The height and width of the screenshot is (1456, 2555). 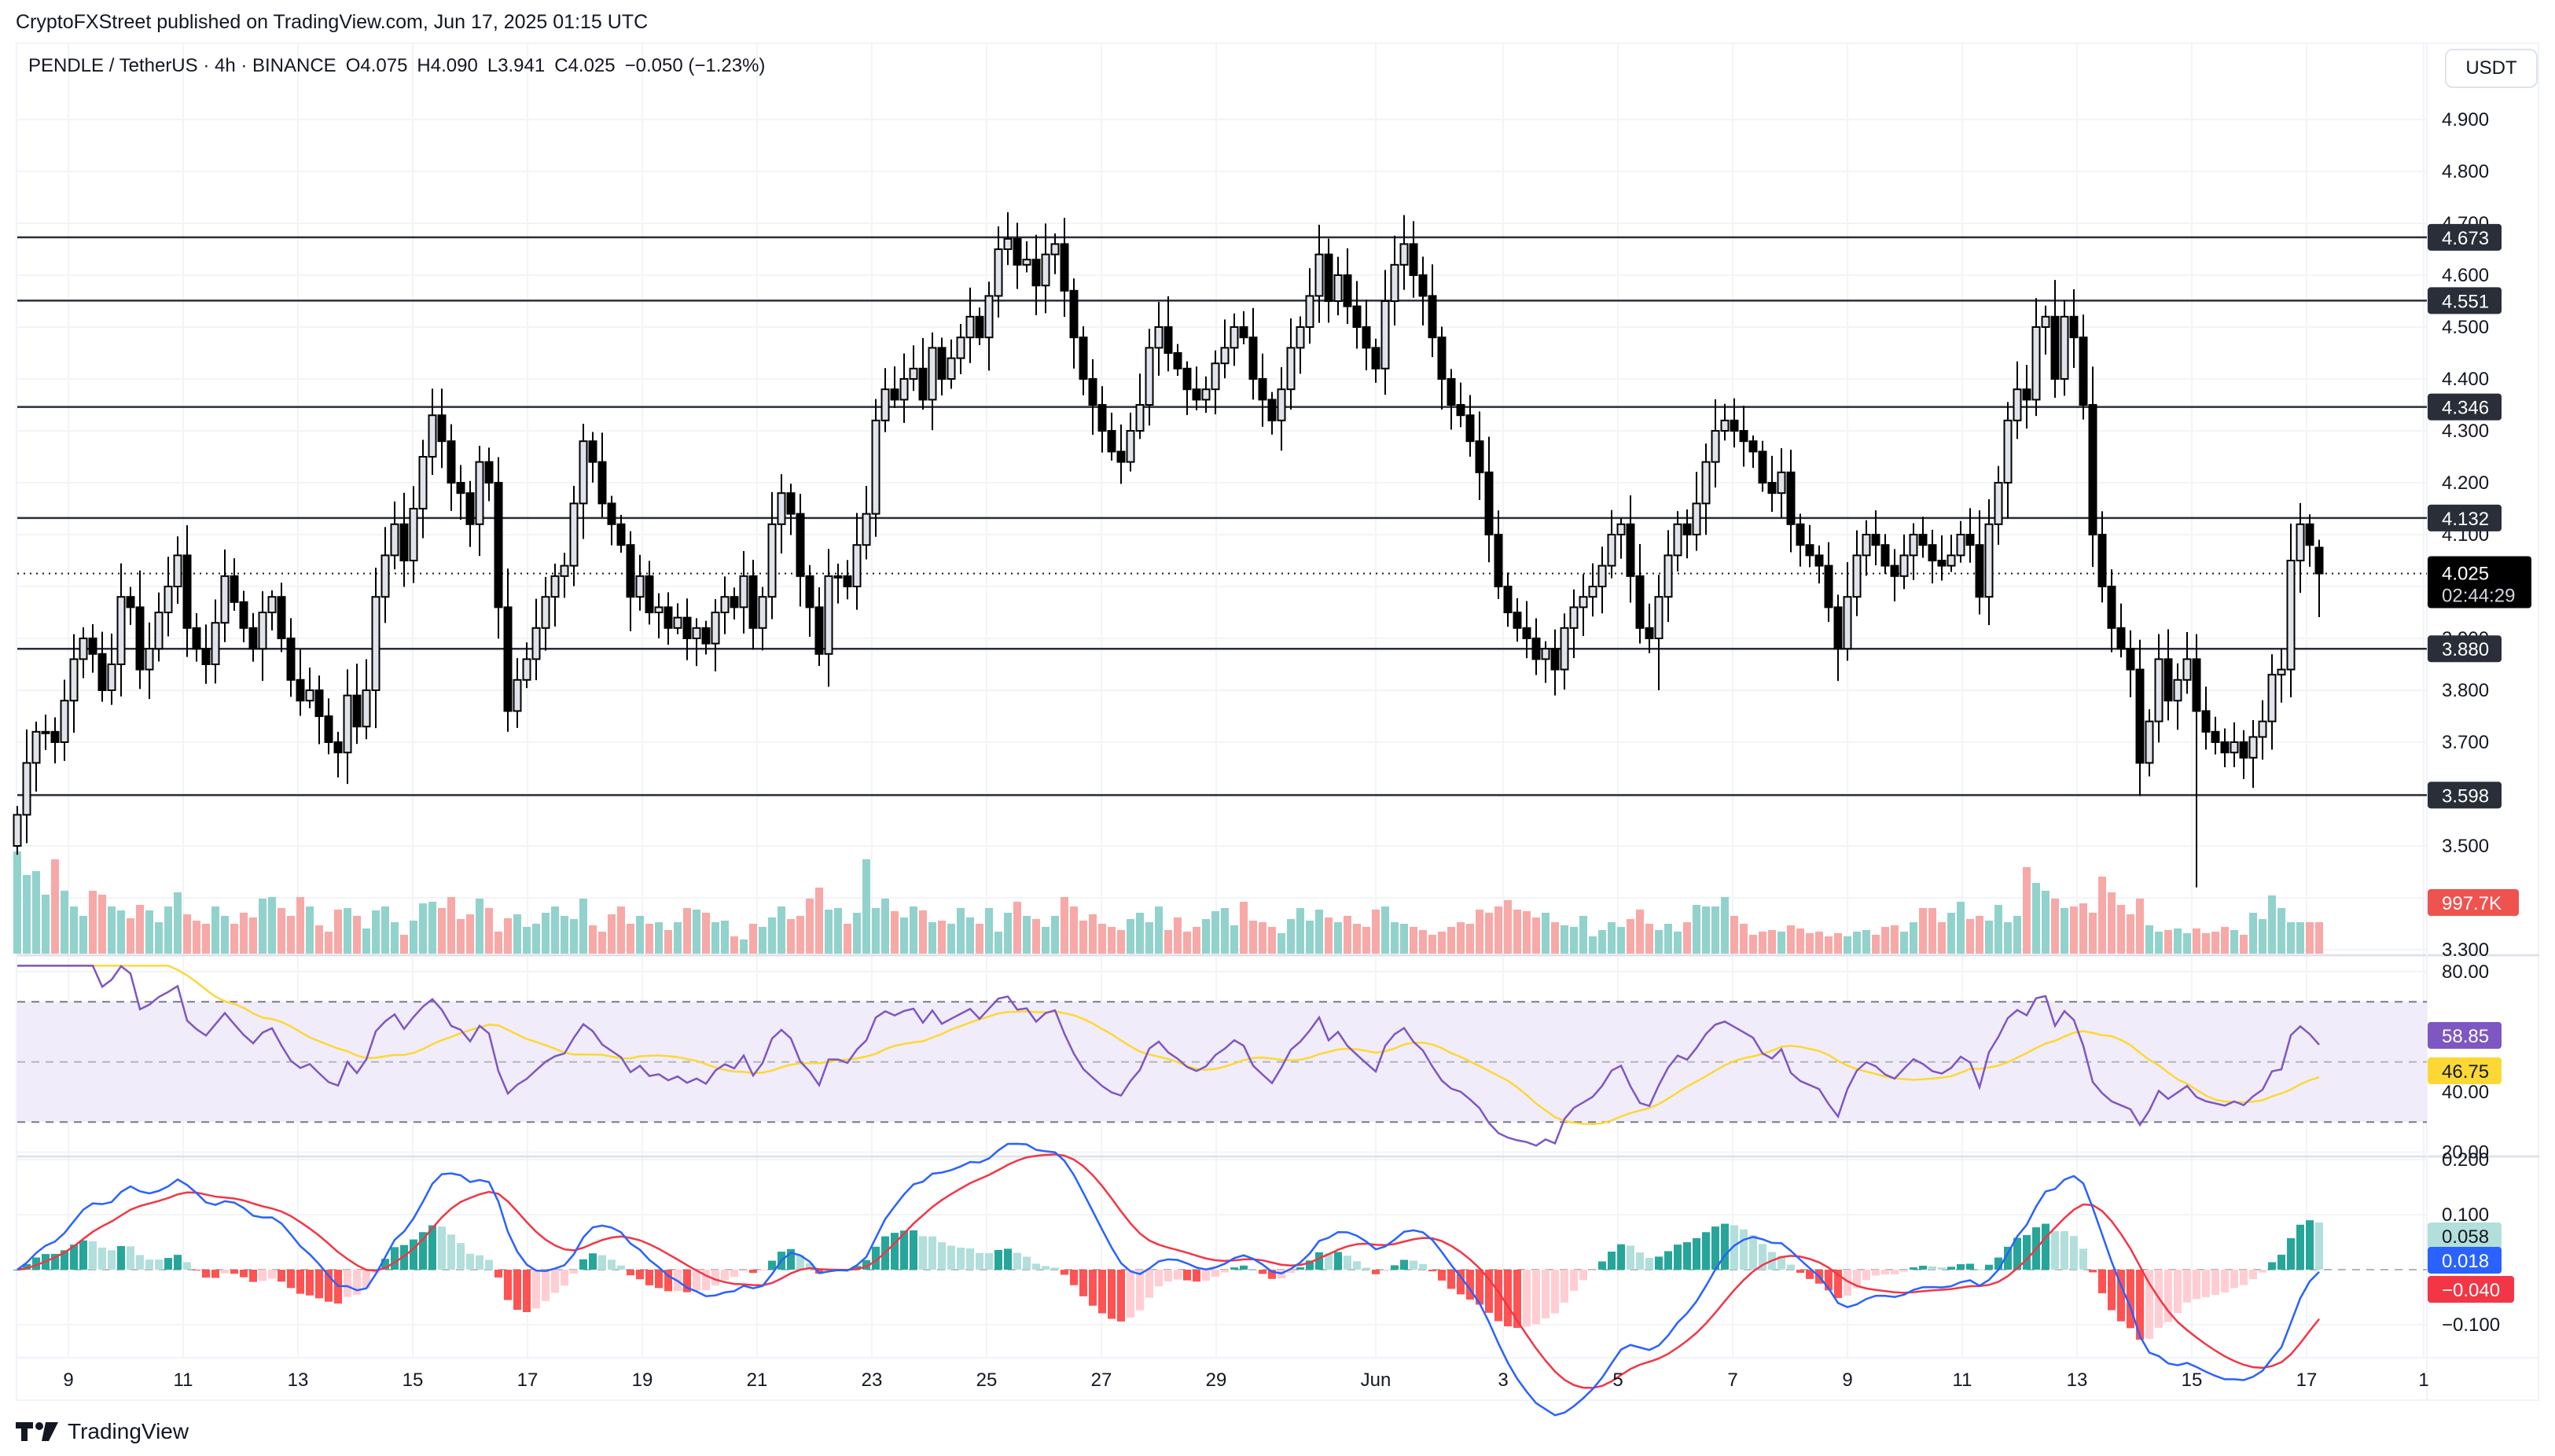 I want to click on svg-text: 4.346, so click(x=2465, y=408).